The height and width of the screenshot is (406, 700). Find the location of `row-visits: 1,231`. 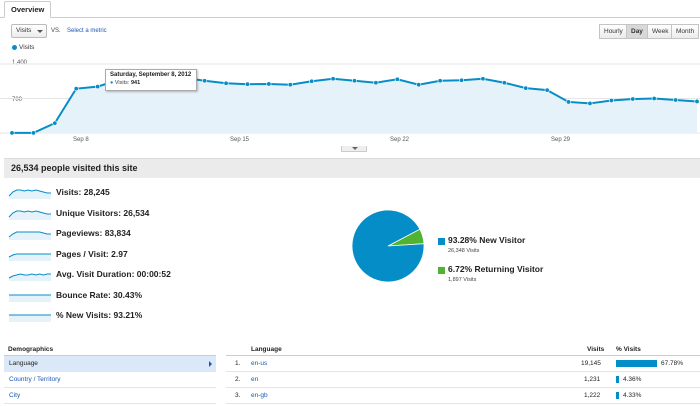

row-visits: 1,231 is located at coordinates (592, 379).